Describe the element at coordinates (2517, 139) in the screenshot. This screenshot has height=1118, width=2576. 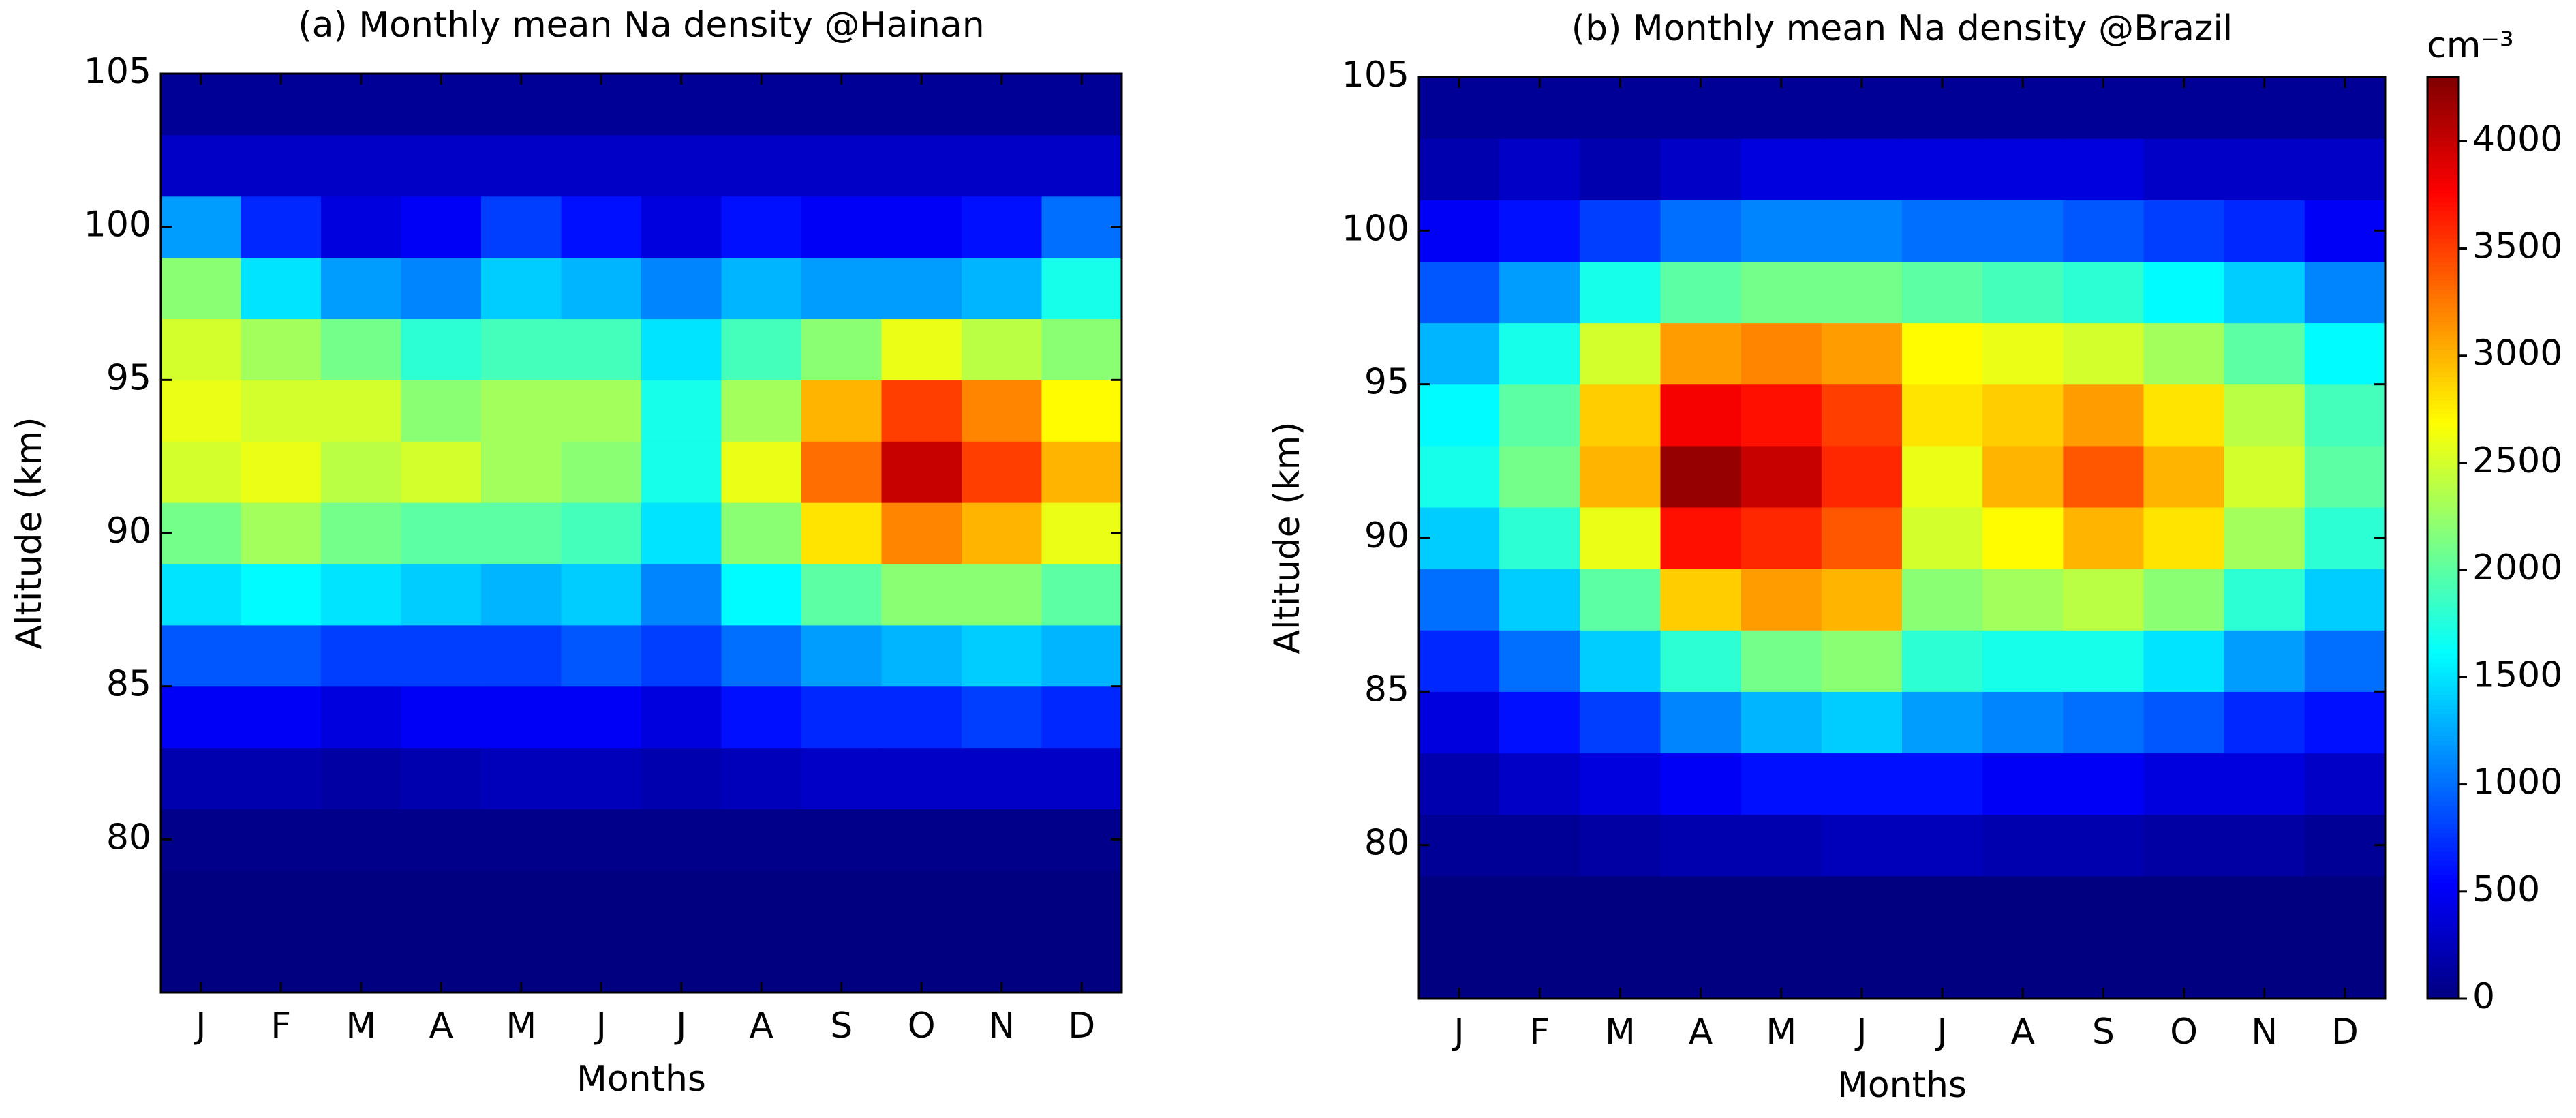
I see `colorbar-tick-label: 4000` at that location.